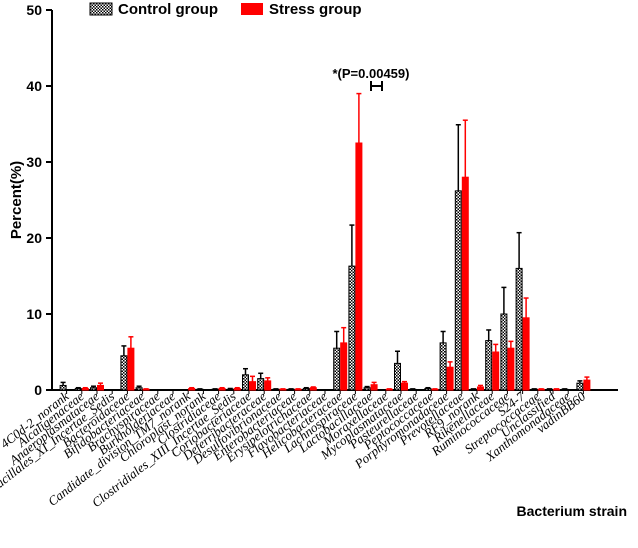  What do you see at coordinates (101, 9) in the screenshot?
I see `legend-swatch-control` at bounding box center [101, 9].